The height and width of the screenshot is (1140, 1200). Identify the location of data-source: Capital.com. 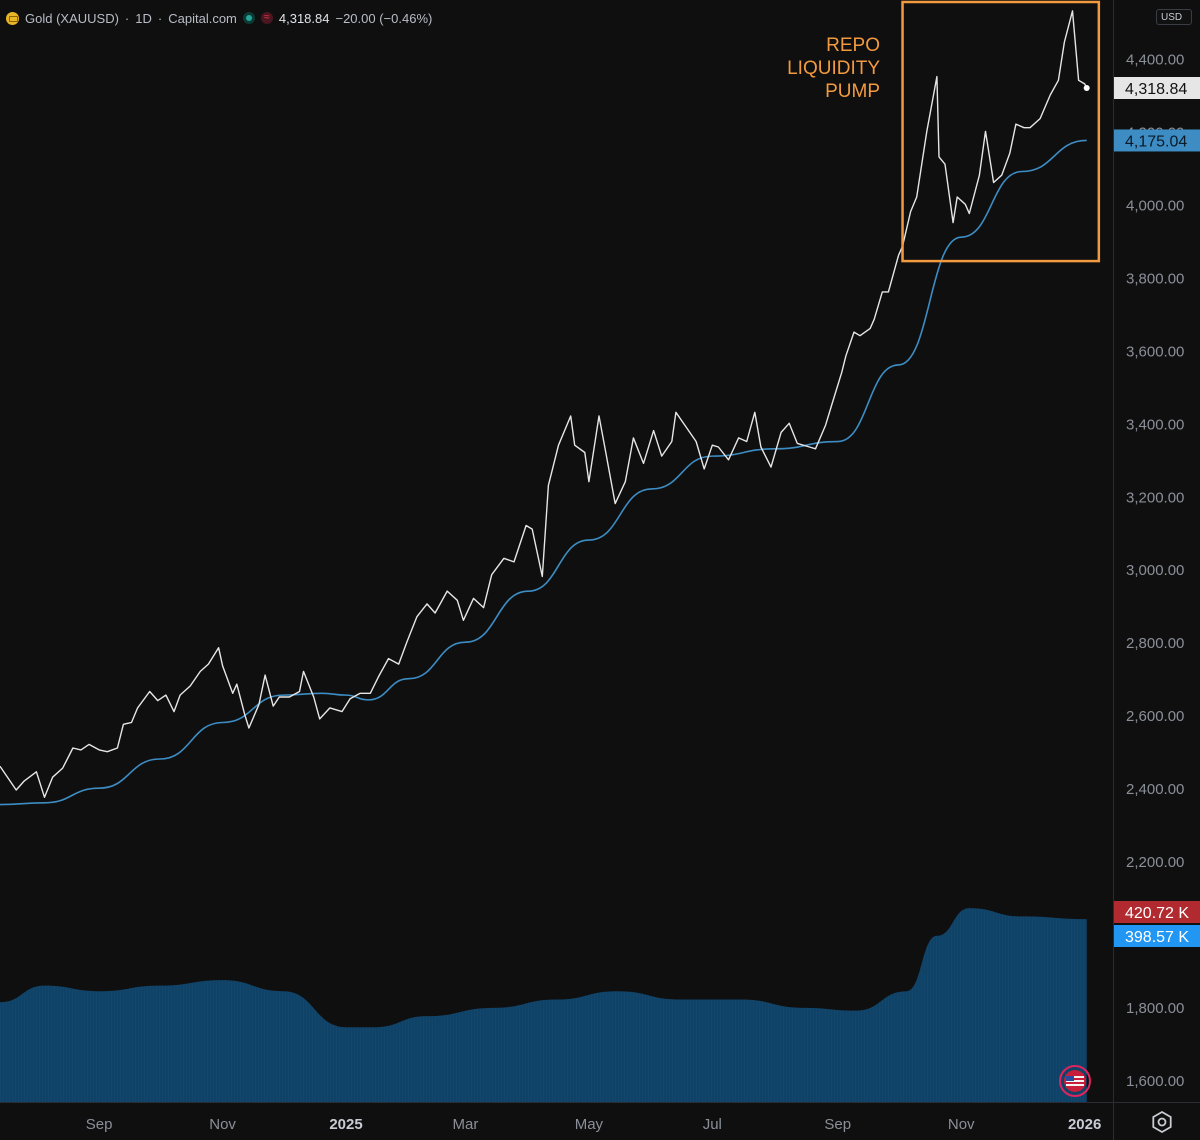
(202, 18).